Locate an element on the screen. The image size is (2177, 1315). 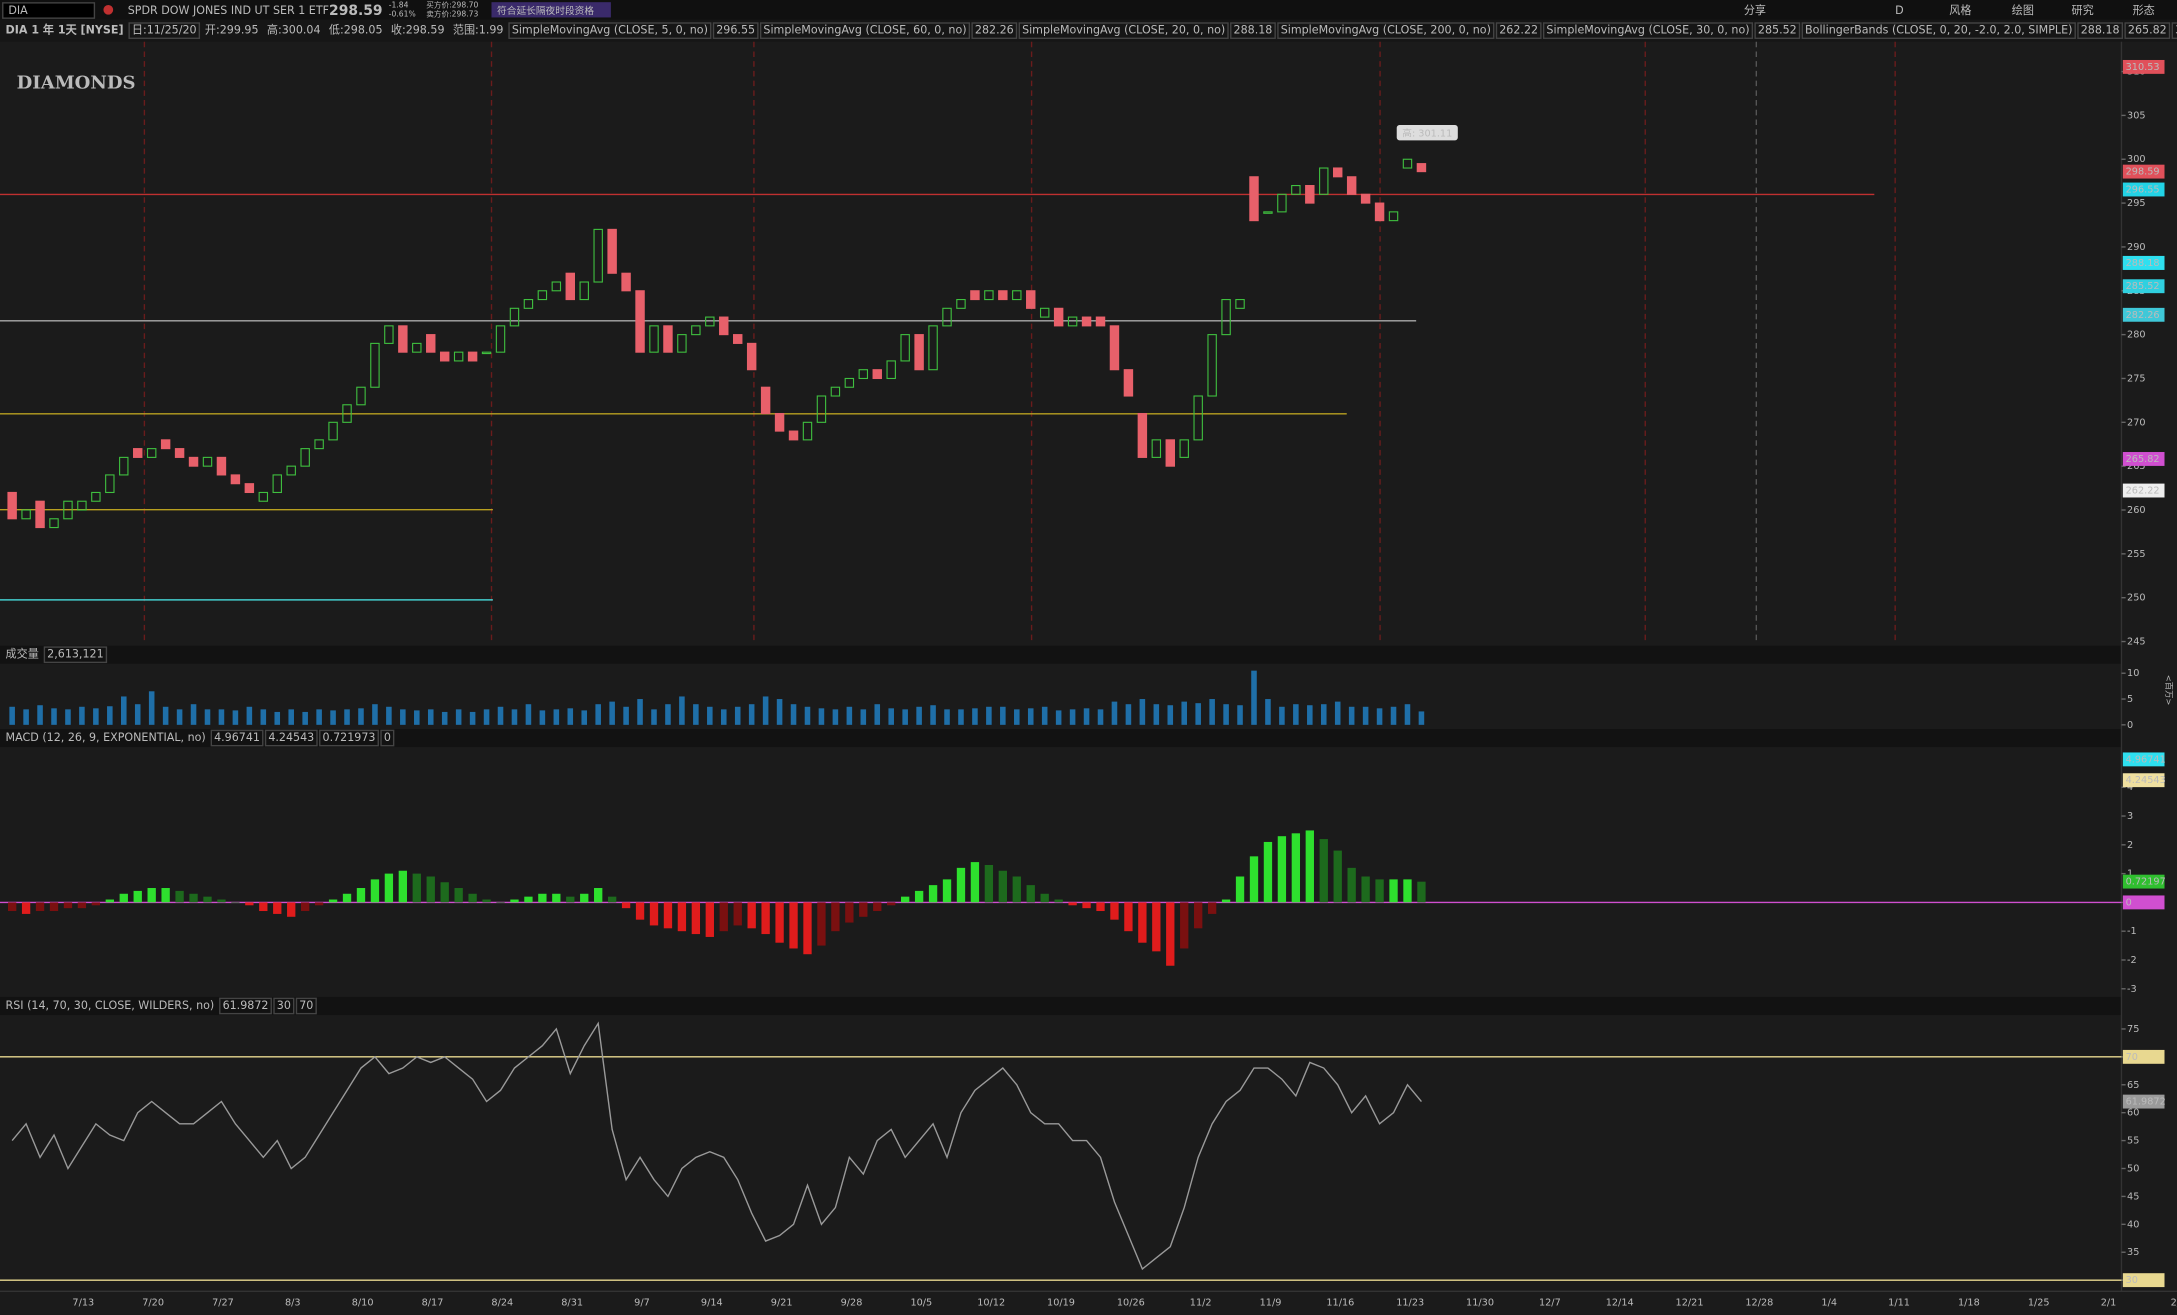
symbol-box is located at coordinates (49, 10).